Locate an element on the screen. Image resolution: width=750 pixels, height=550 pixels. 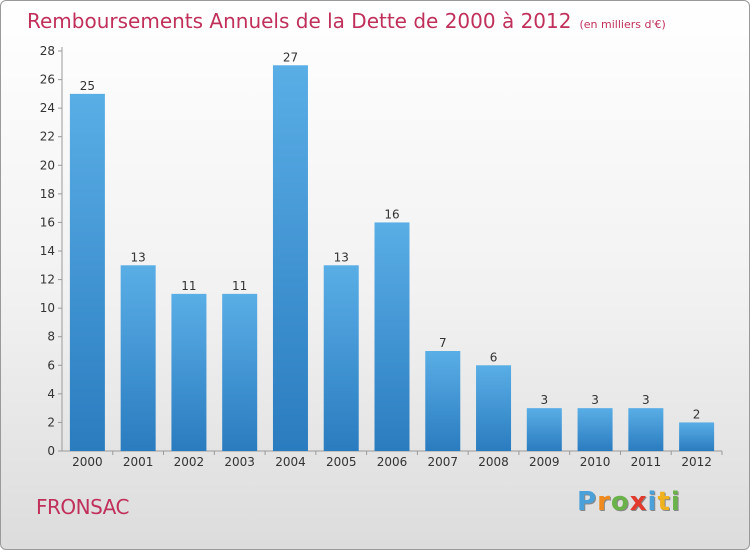
x-tick-label: 2004 is located at coordinates (290, 462).